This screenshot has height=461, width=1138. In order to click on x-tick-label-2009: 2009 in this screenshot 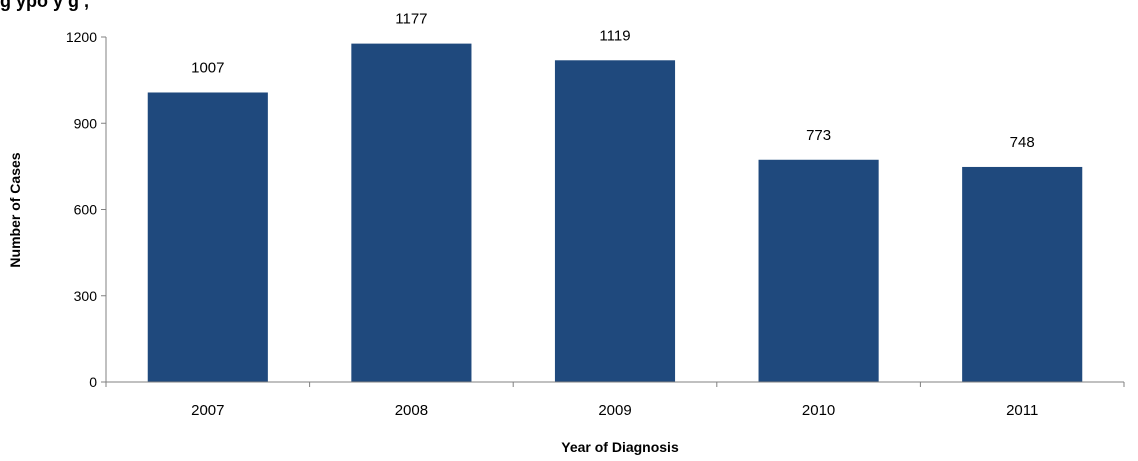, I will do `click(614, 410)`.